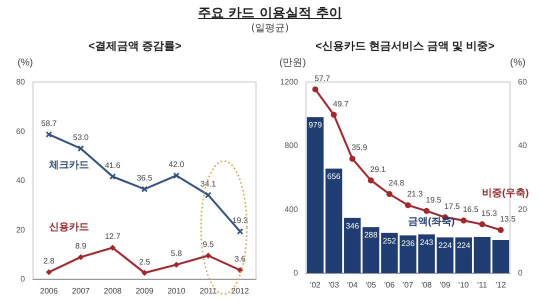 The image size is (540, 303). What do you see at coordinates (523, 82) in the screenshot?
I see `y2-tick-label: 60` at bounding box center [523, 82].